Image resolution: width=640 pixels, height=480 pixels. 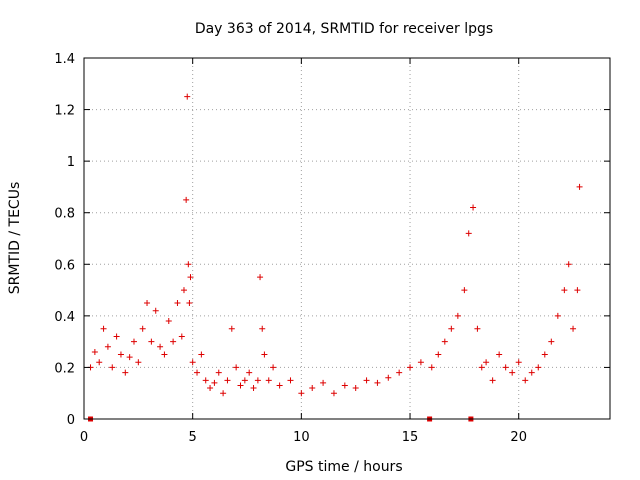 What do you see at coordinates (15, 238) in the screenshot?
I see `y-axis-label: SRMTID / TECUs` at bounding box center [15, 238].